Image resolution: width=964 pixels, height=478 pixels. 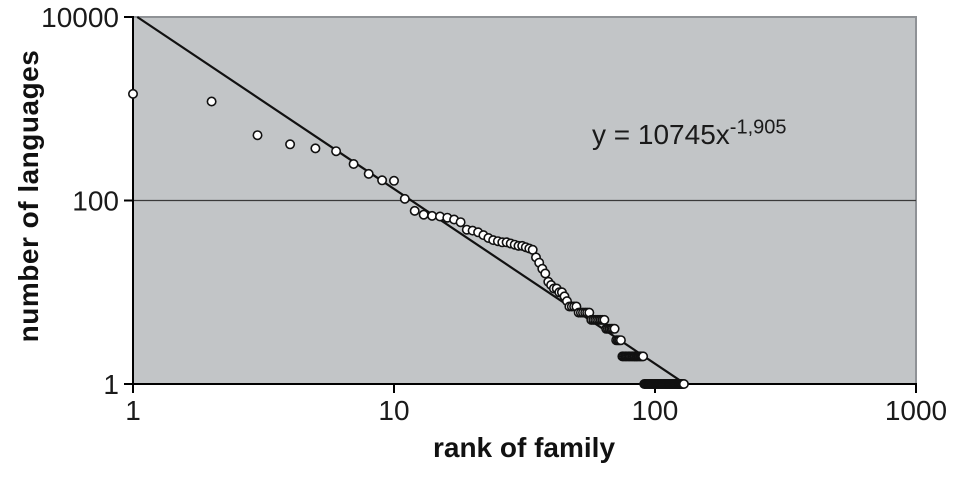 What do you see at coordinates (661, 134) in the screenshot?
I see `equation-base: y = 10745x` at bounding box center [661, 134].